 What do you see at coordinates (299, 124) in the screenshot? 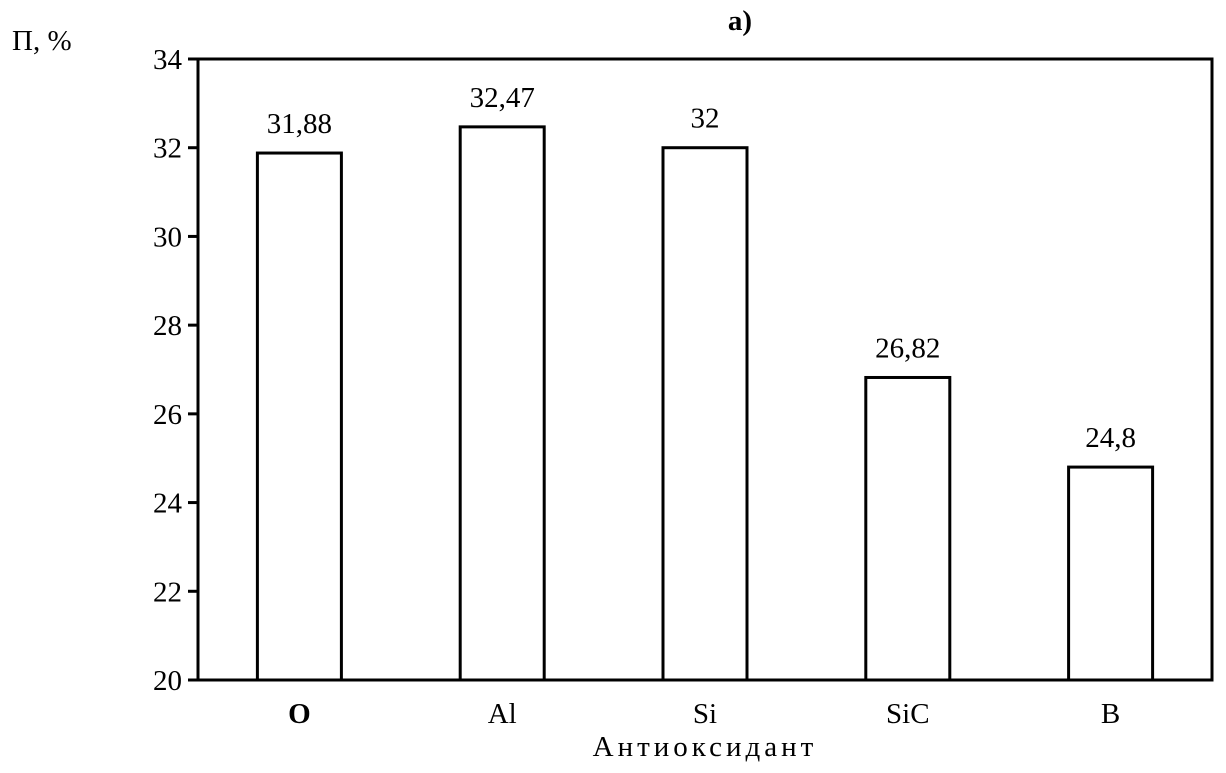
I see `bar-value-label: 31,88` at bounding box center [299, 124].